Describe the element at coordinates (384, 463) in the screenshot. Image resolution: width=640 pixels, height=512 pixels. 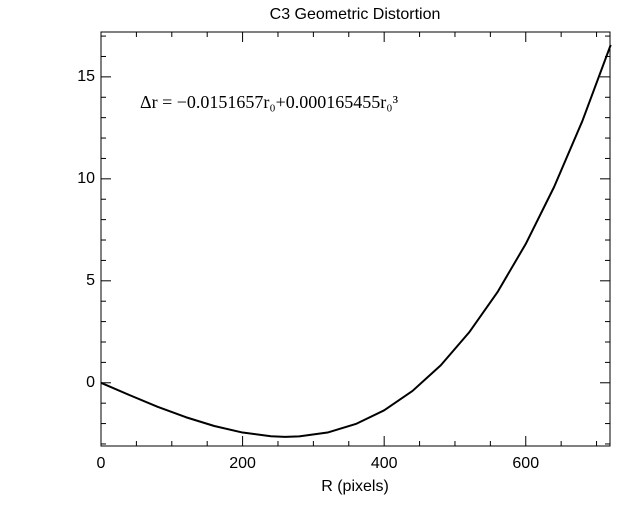
I see `x-tick-label: 400` at that location.